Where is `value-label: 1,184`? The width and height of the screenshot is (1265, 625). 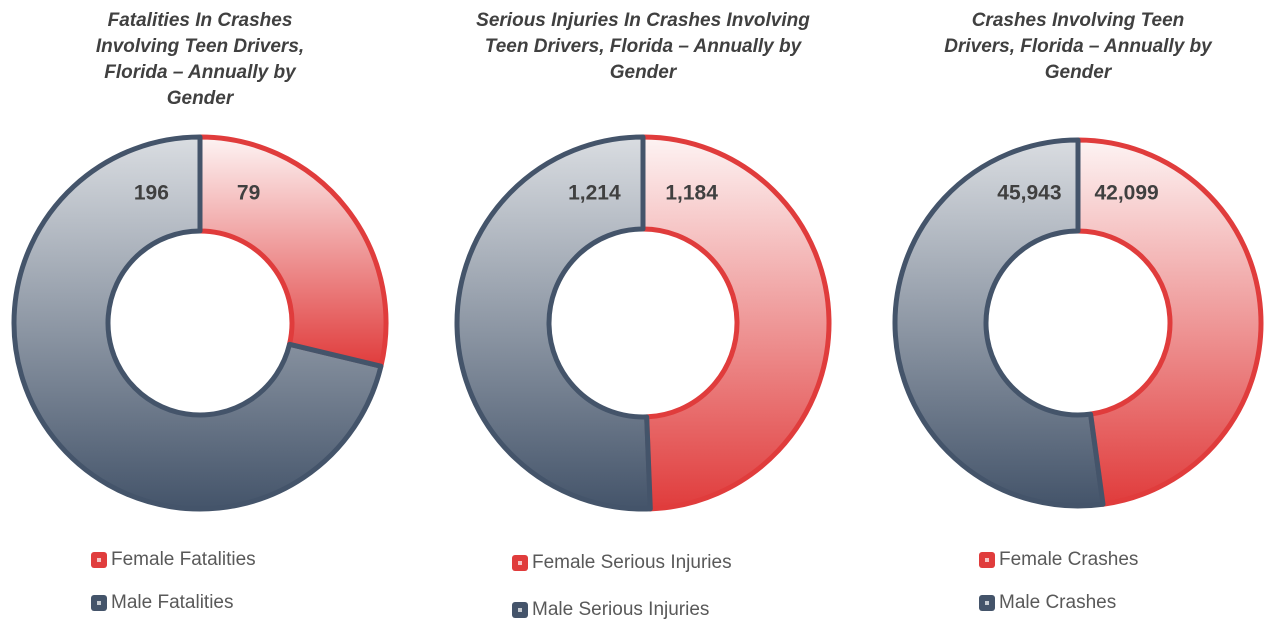
value-label: 1,184 is located at coordinates (691, 192).